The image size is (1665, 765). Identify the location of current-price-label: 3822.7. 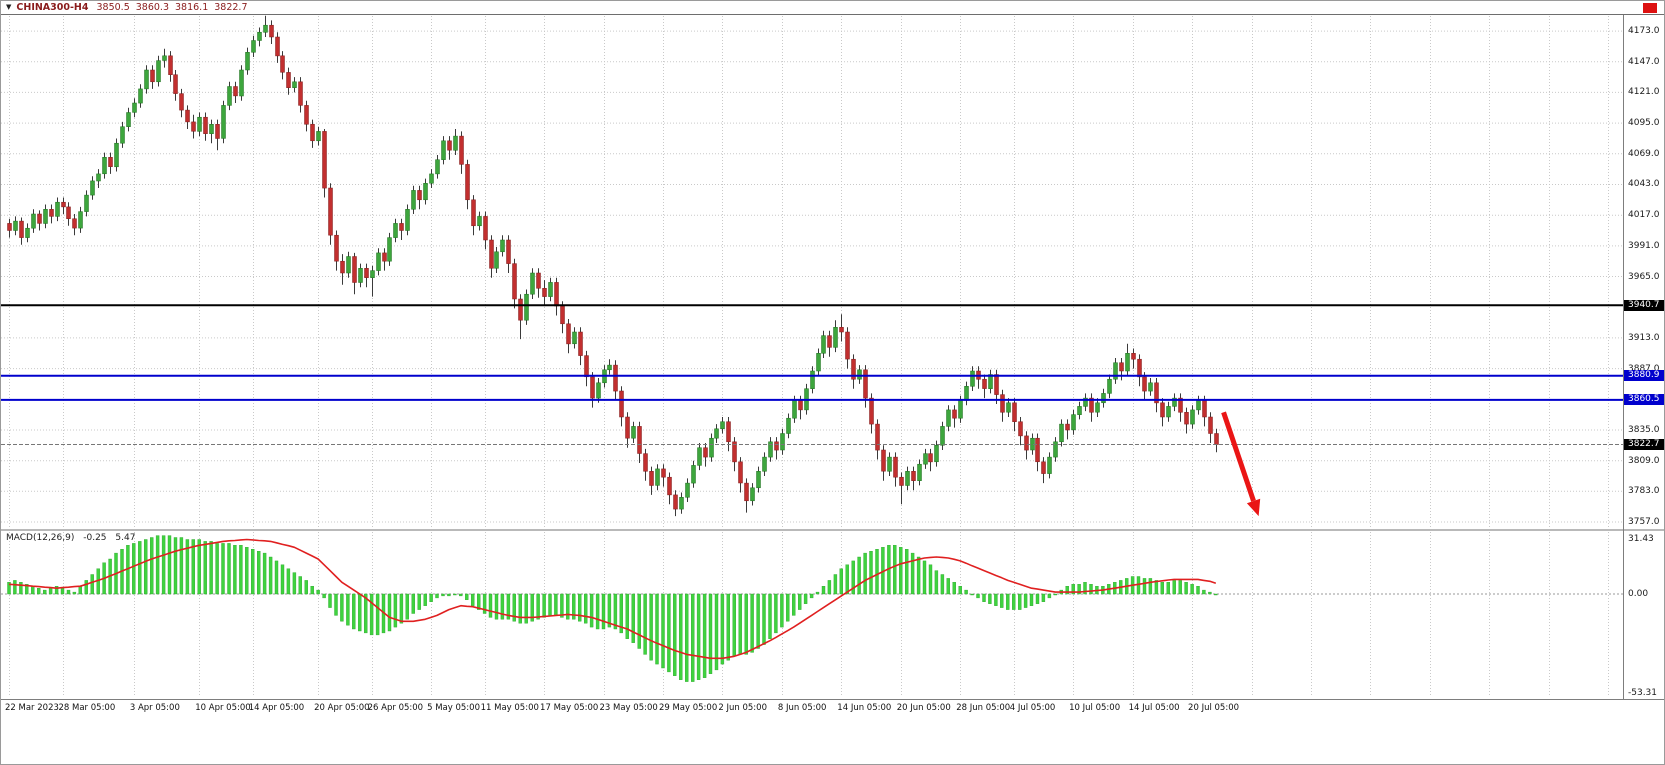
(1644, 444).